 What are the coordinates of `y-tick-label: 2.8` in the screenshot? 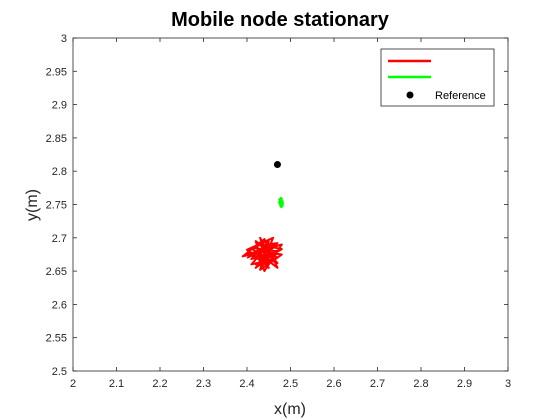 It's located at (59, 172).